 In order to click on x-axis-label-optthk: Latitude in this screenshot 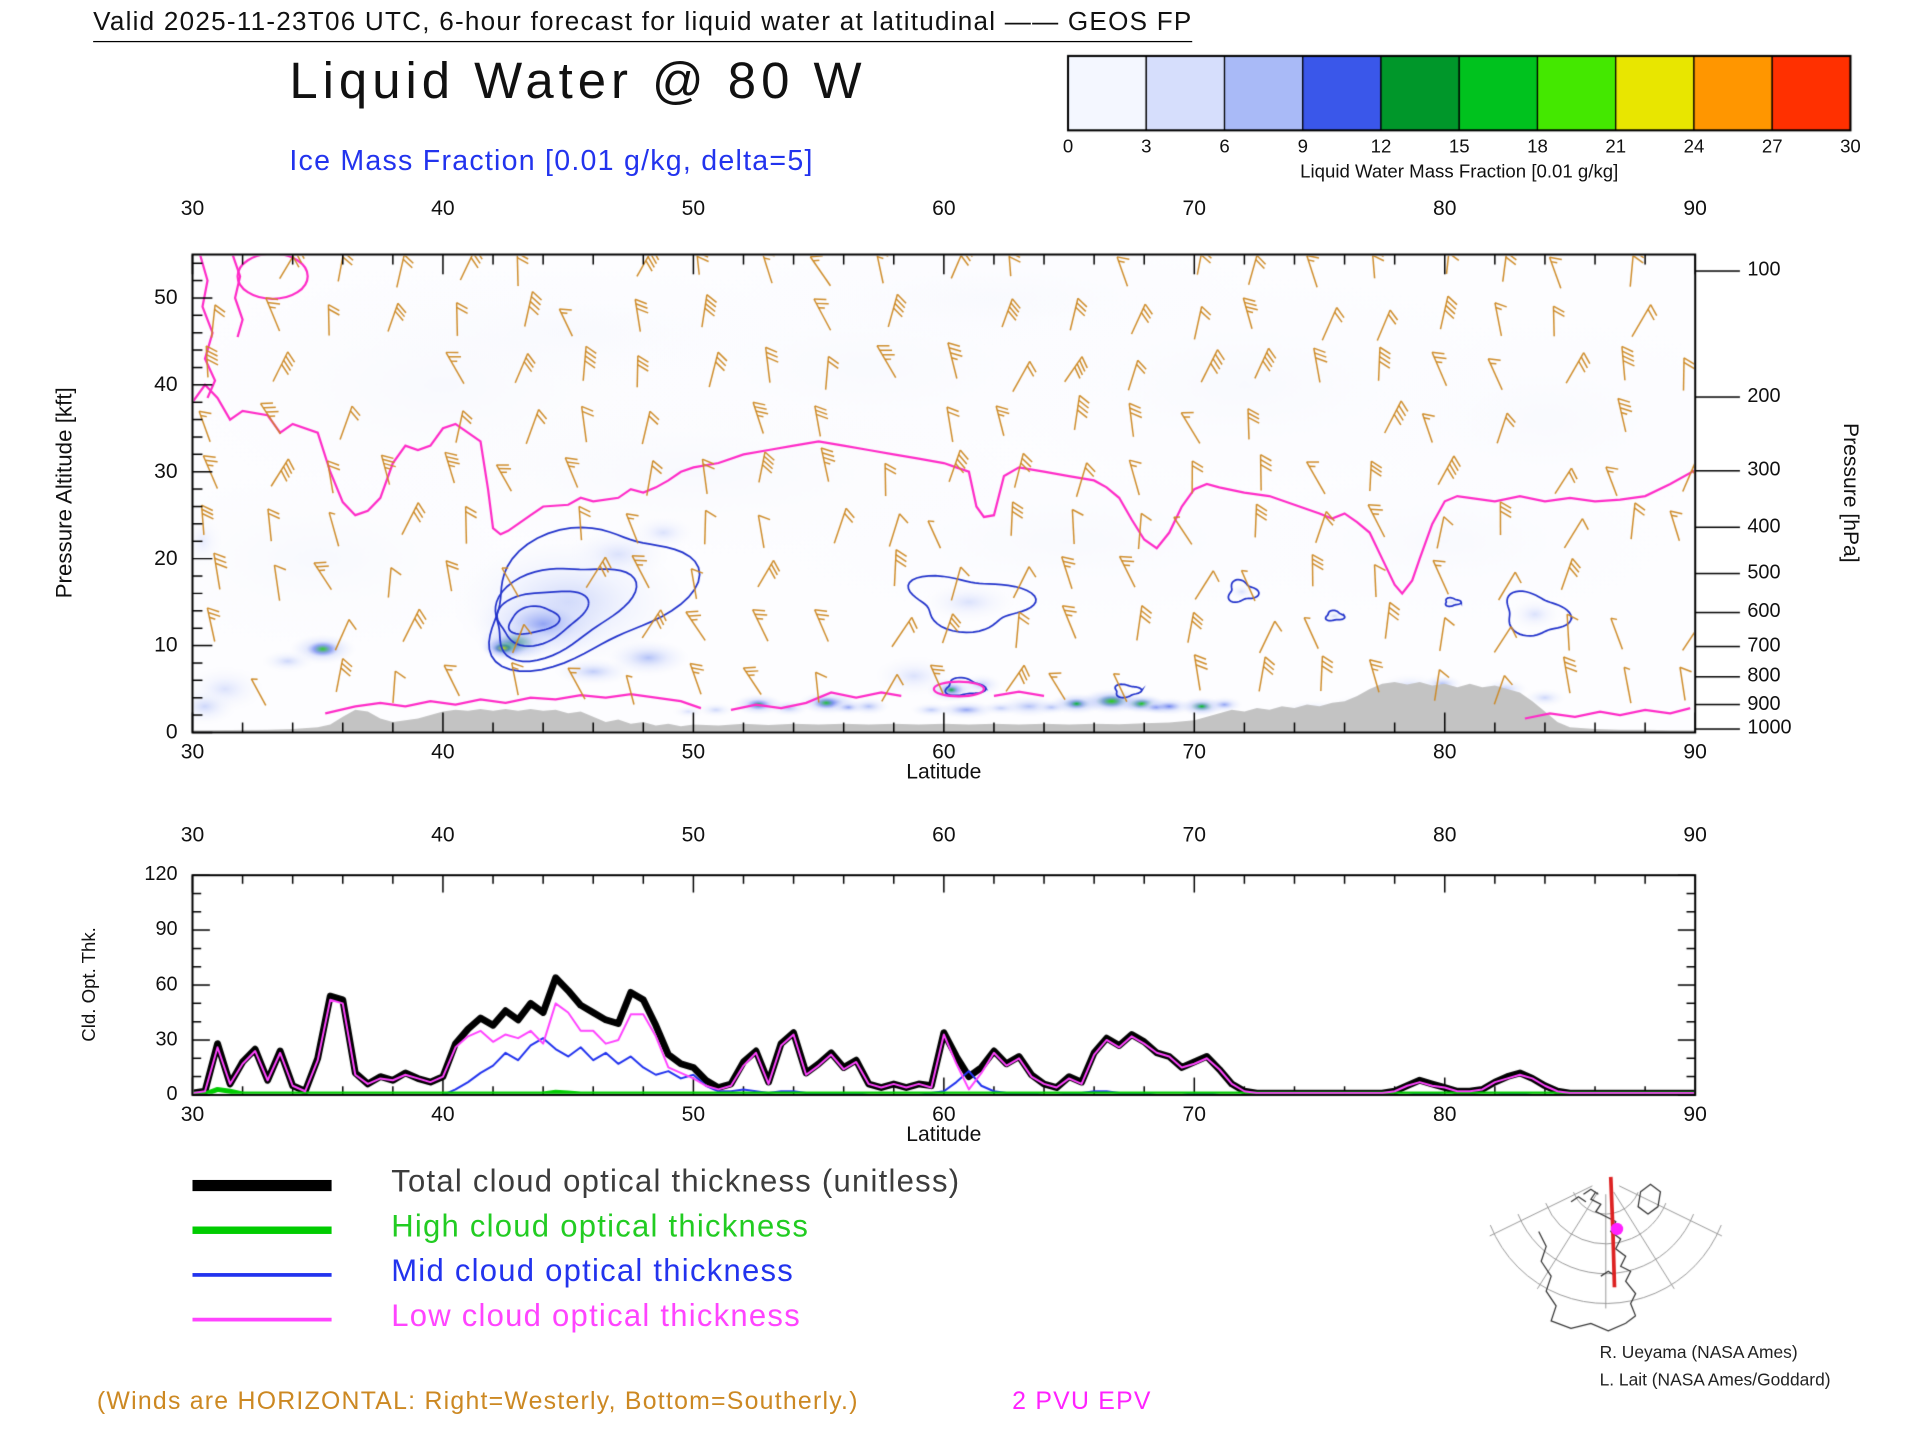, I will do `click(944, 1134)`.